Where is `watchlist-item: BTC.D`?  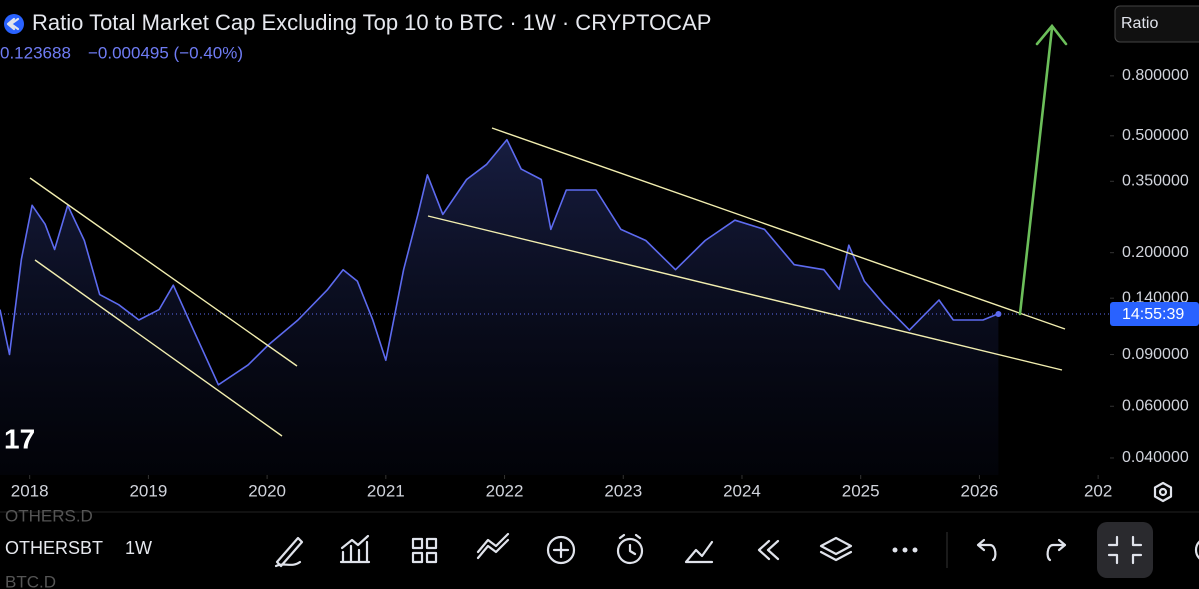 watchlist-item: BTC.D is located at coordinates (30, 580).